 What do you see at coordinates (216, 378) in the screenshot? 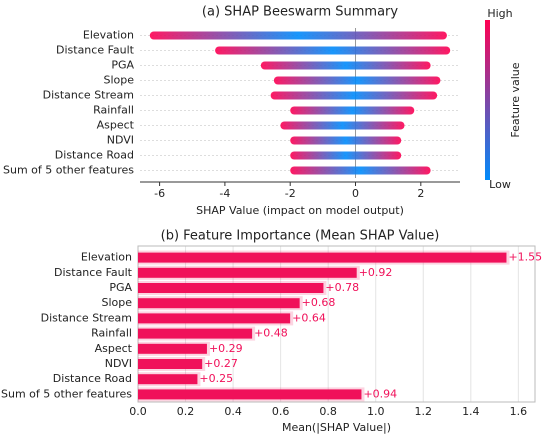
I see `value-label: +0.25` at bounding box center [216, 378].